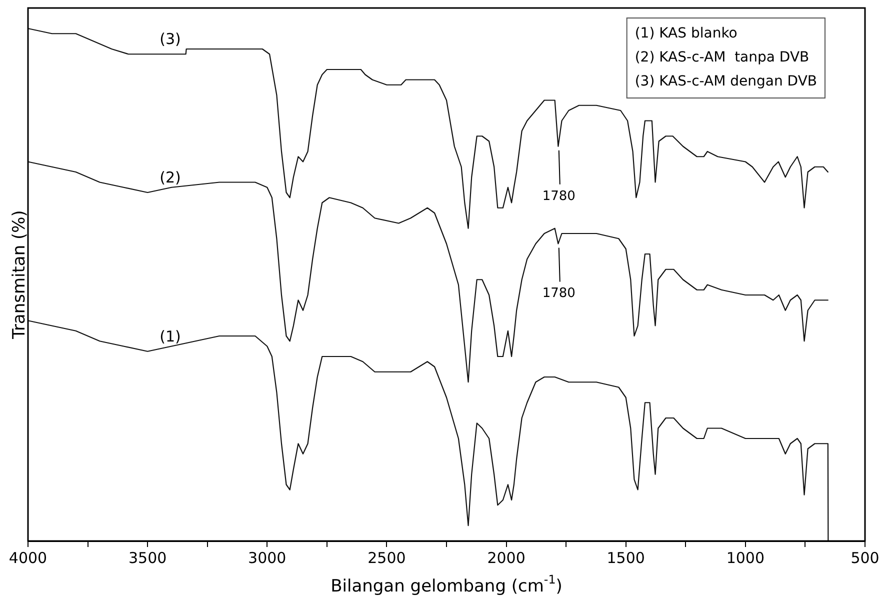 The image size is (883, 601). Describe the element at coordinates (28, 557) in the screenshot. I see `x-tick-label: 4000` at that location.